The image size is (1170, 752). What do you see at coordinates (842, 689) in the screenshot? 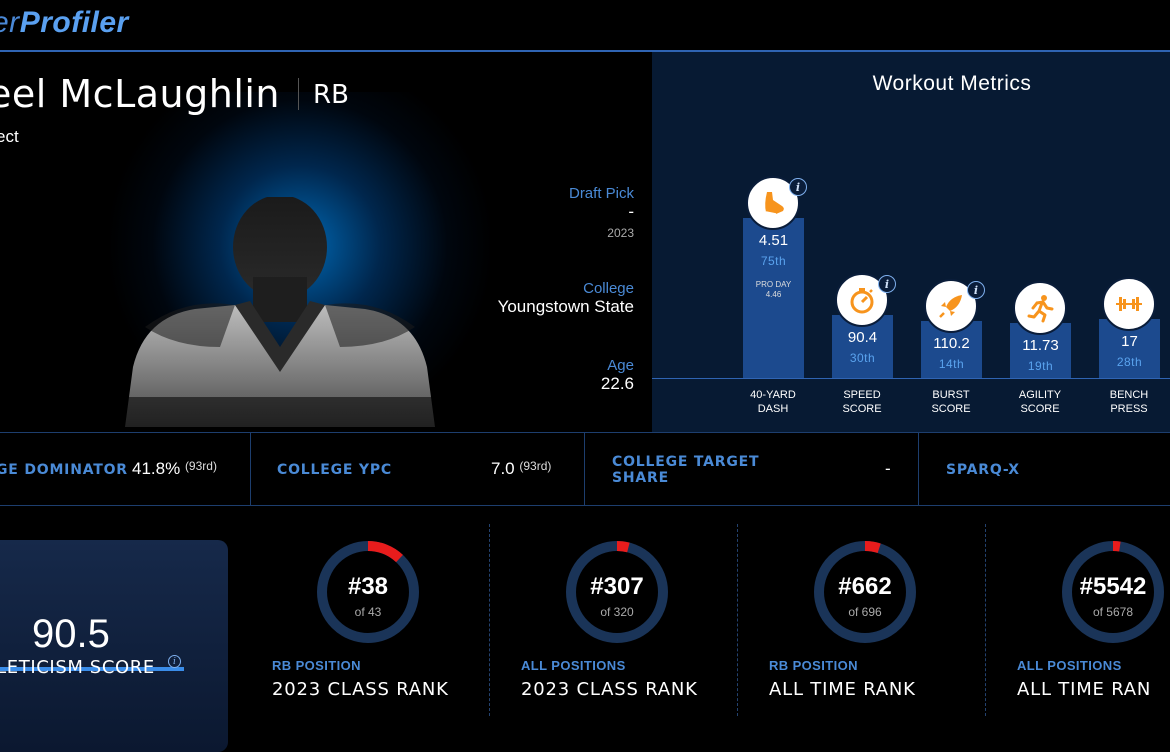
I see `rank-title: ALL TIME RANK` at bounding box center [842, 689].